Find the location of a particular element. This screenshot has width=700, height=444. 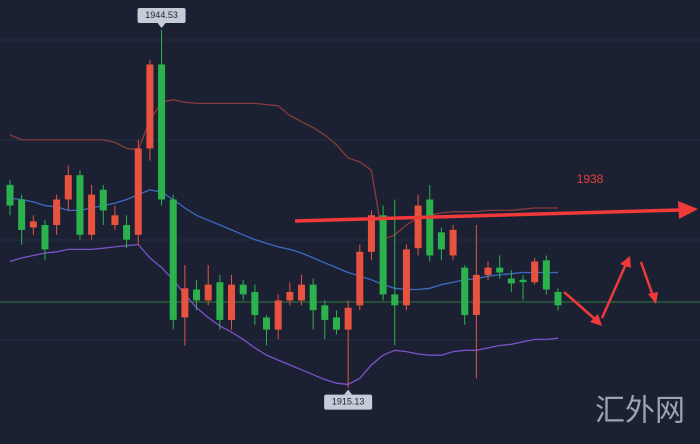

low-label: 1915.13 is located at coordinates (348, 402).